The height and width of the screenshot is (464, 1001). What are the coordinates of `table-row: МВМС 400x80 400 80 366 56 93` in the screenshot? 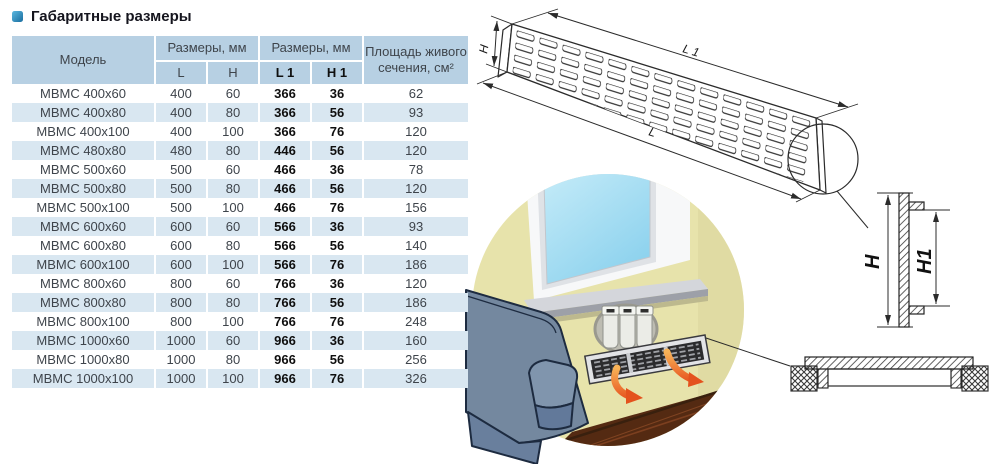 It's located at (240, 112).